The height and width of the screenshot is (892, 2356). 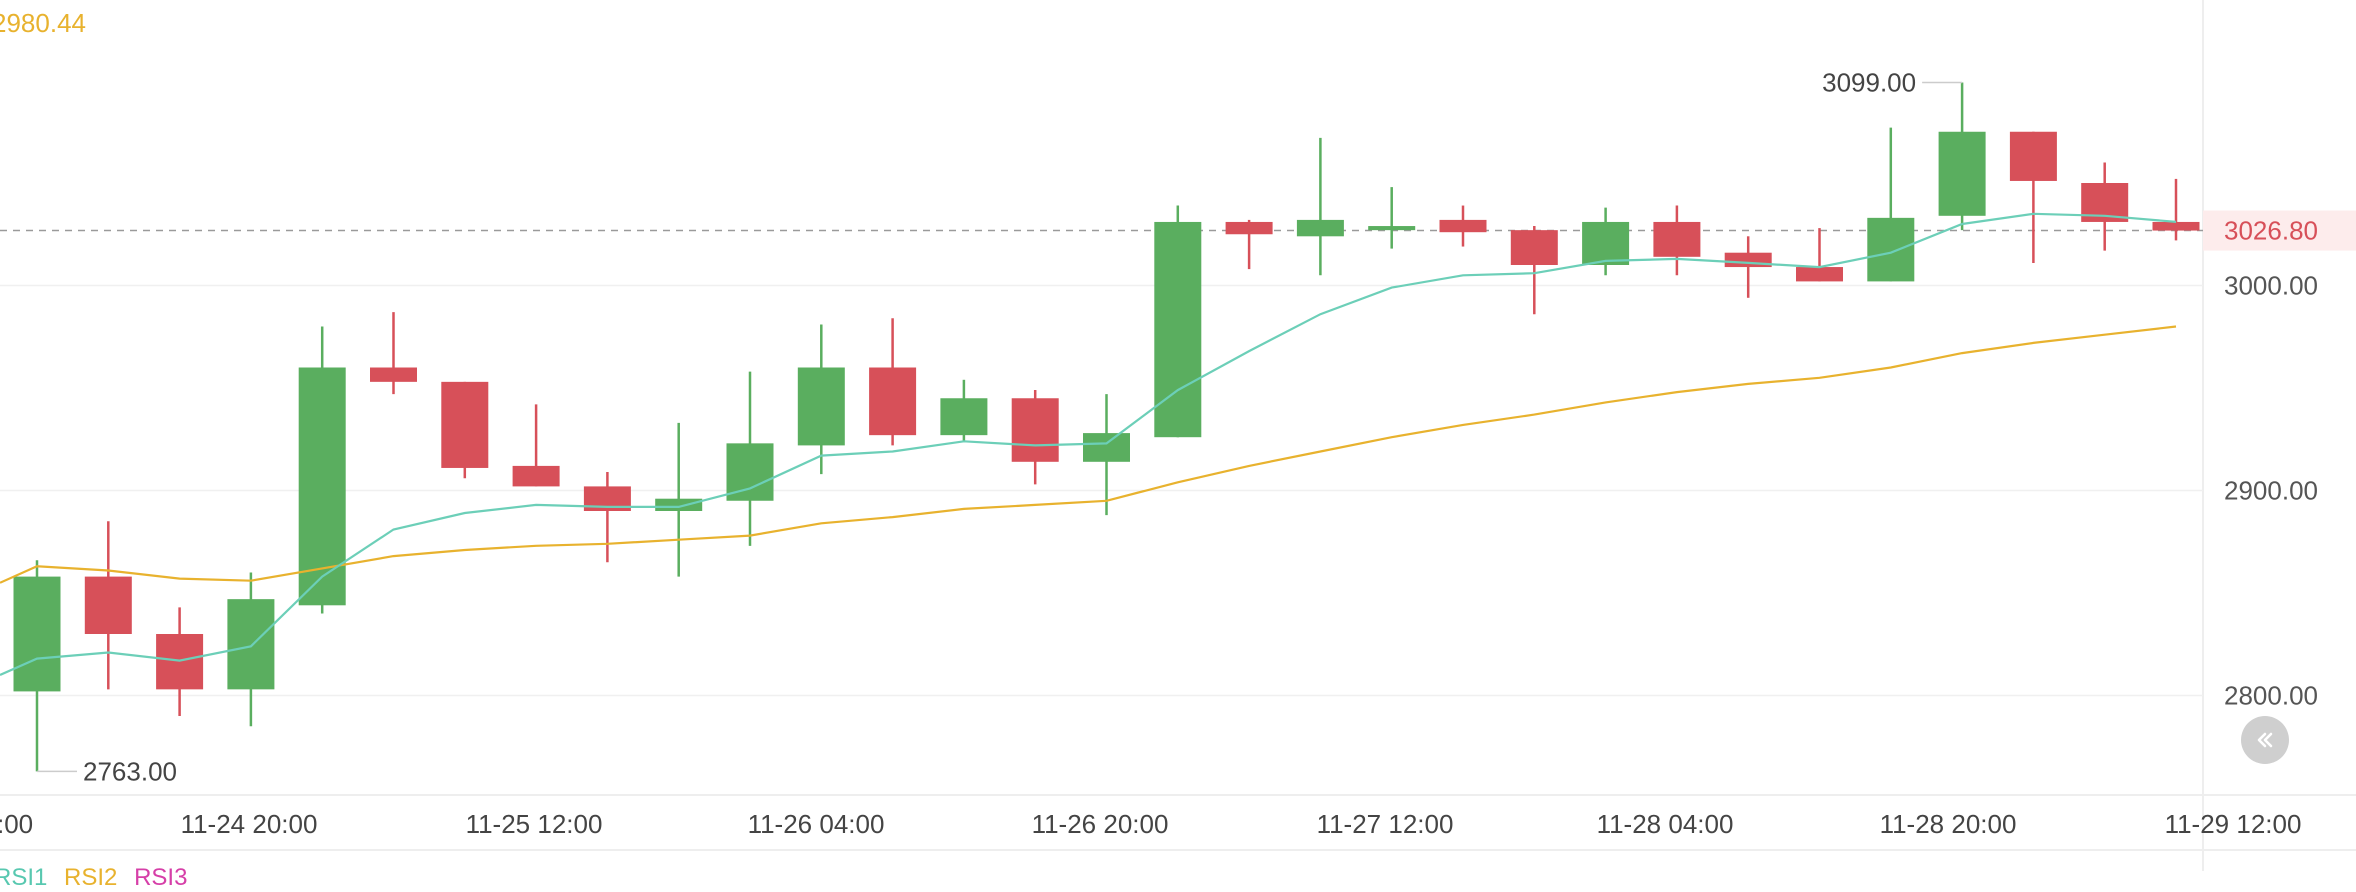 I want to click on x-tick-label: 11-28 20:00, so click(x=1948, y=824).